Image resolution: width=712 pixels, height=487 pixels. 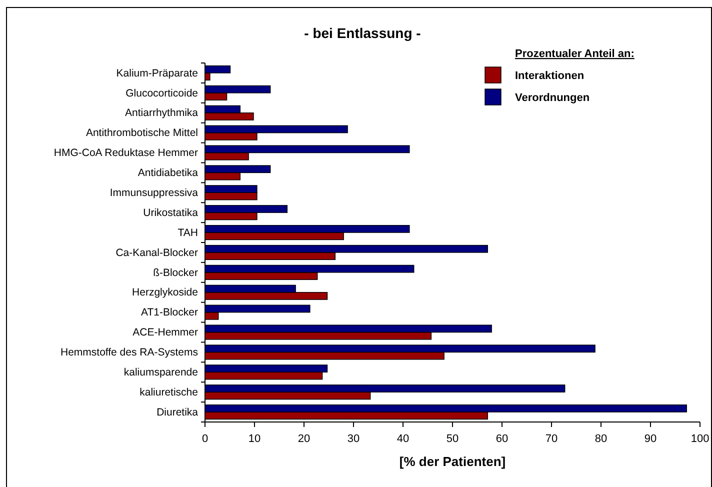 I want to click on x-tick-label: 60, so click(x=502, y=439).